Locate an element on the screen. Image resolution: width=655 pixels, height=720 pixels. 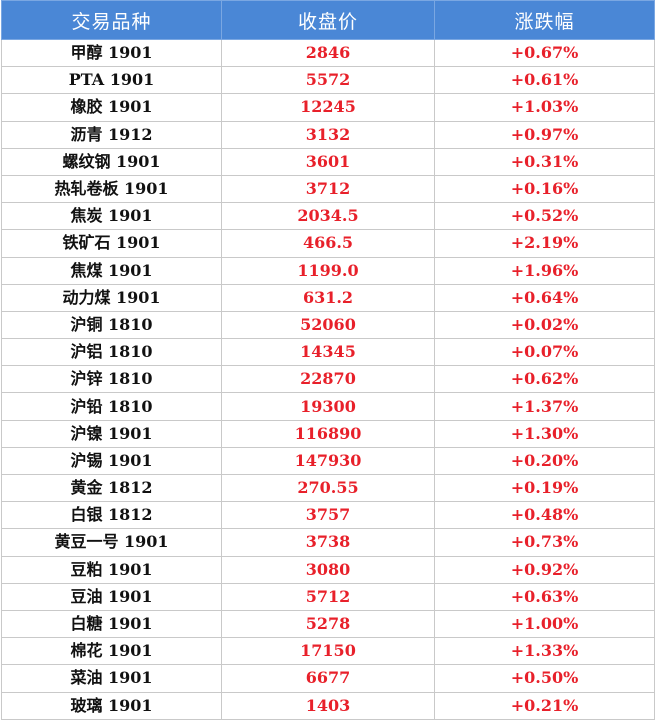
close-price-cell: 12245 is located at coordinates (328, 107).